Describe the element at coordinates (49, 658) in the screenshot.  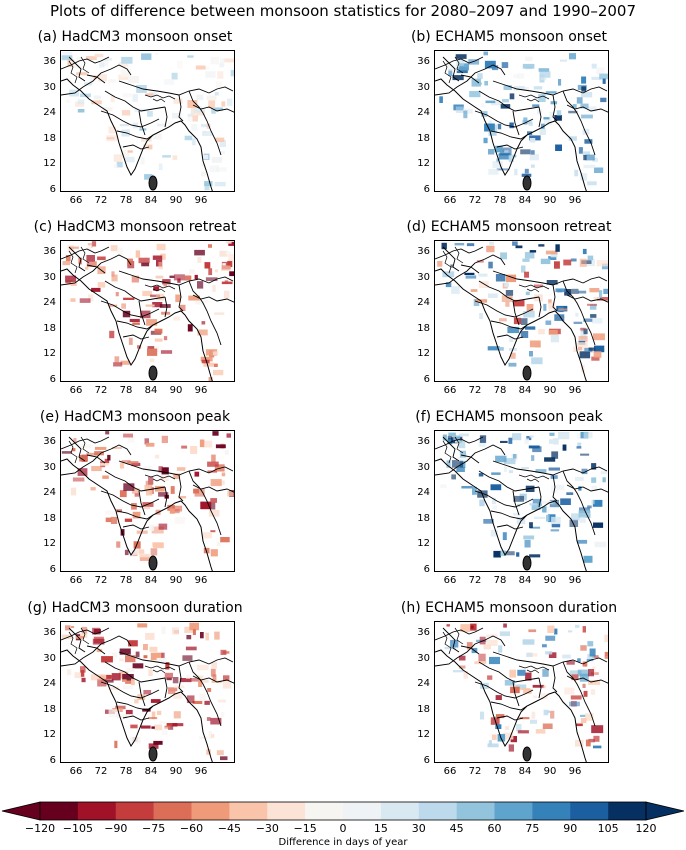
I see `y-tick-label: 30` at that location.